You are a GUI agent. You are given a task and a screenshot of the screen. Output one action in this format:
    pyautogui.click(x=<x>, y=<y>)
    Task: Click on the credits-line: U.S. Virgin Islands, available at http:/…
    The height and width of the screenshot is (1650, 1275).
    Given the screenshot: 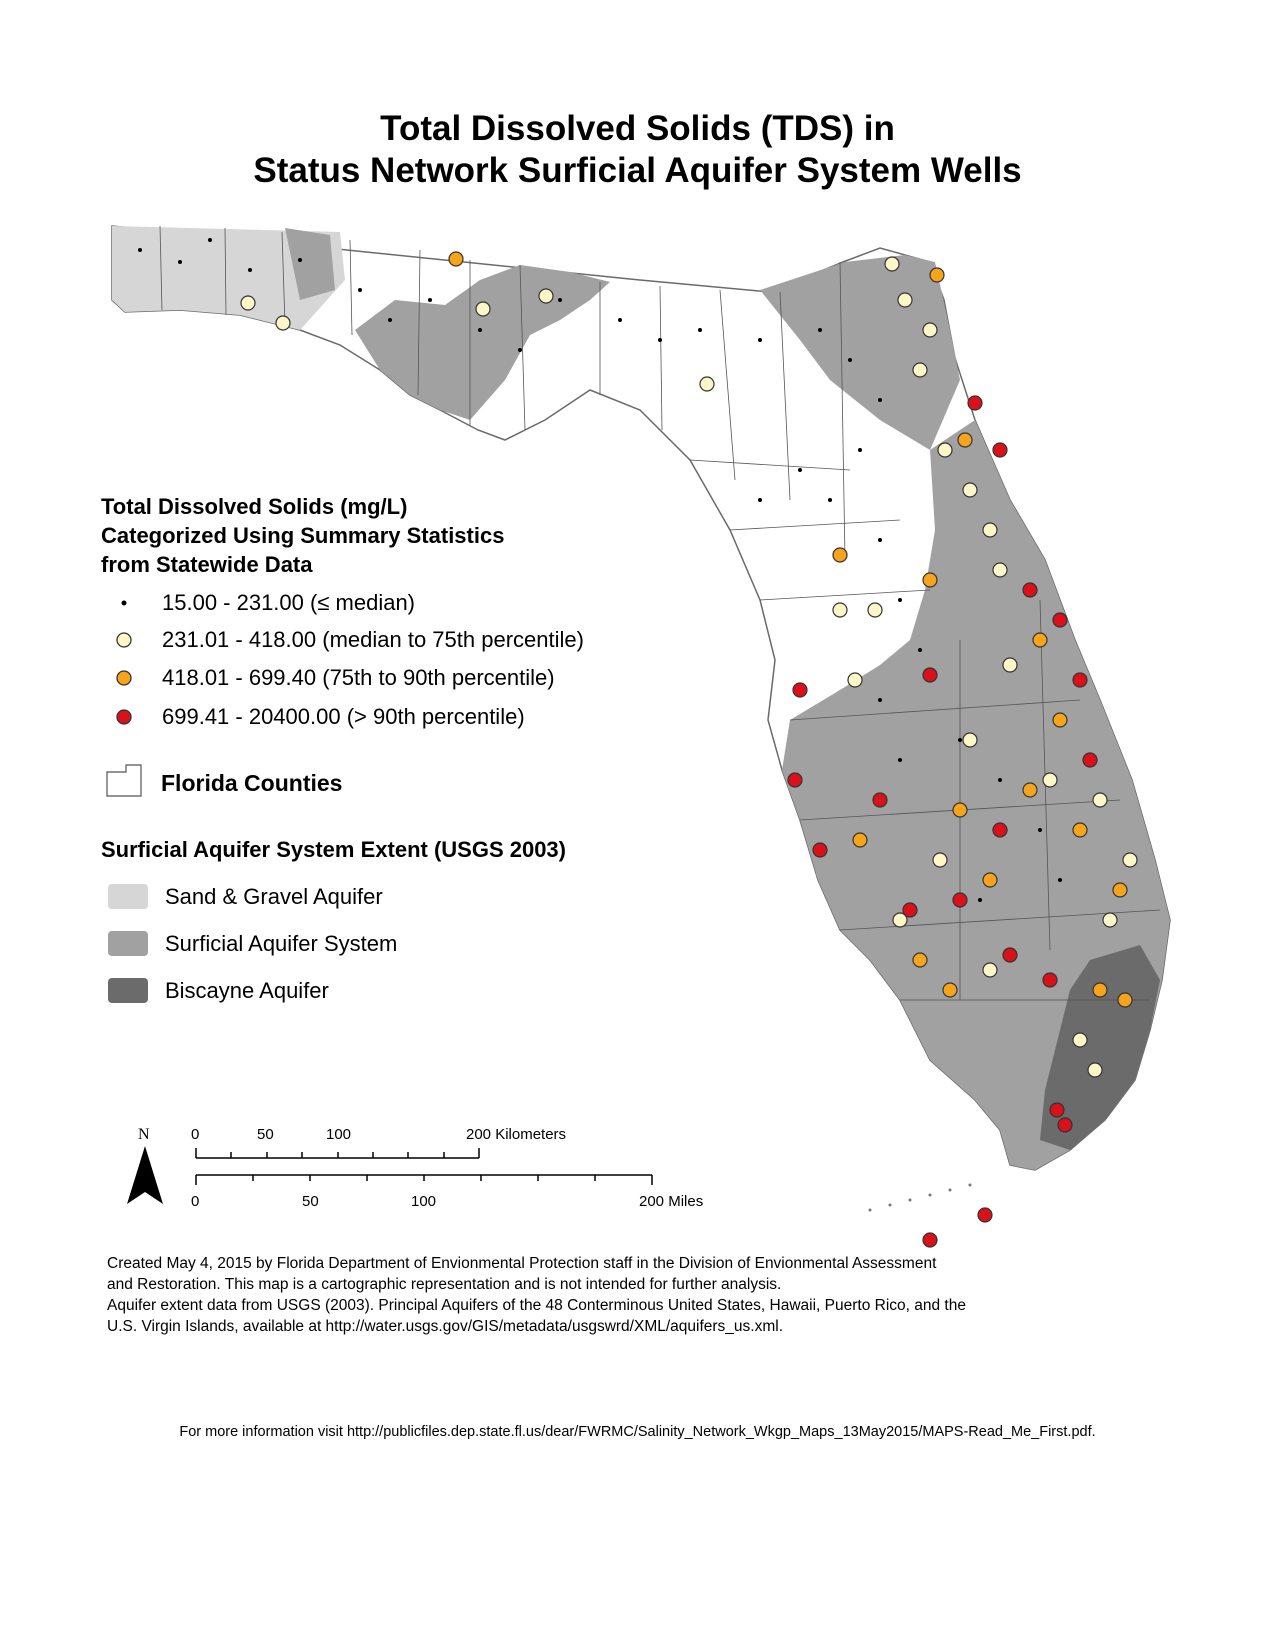 What is the action you would take?
    pyautogui.click(x=445, y=1326)
    